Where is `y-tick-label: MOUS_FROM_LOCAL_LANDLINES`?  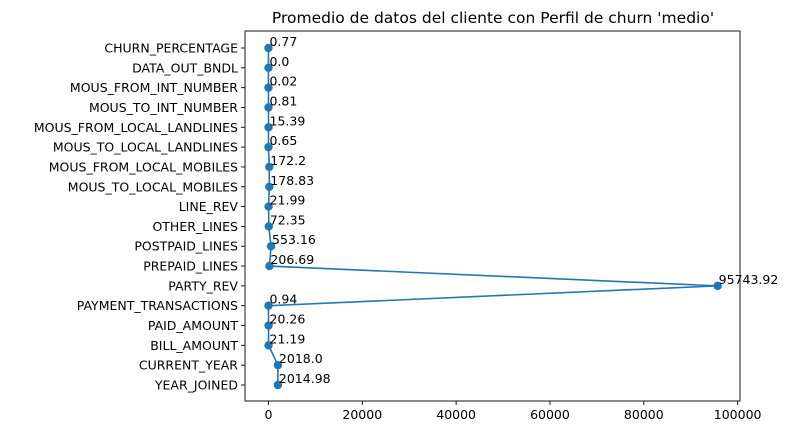
y-tick-label: MOUS_FROM_LOCAL_LANDLINES is located at coordinates (136, 127).